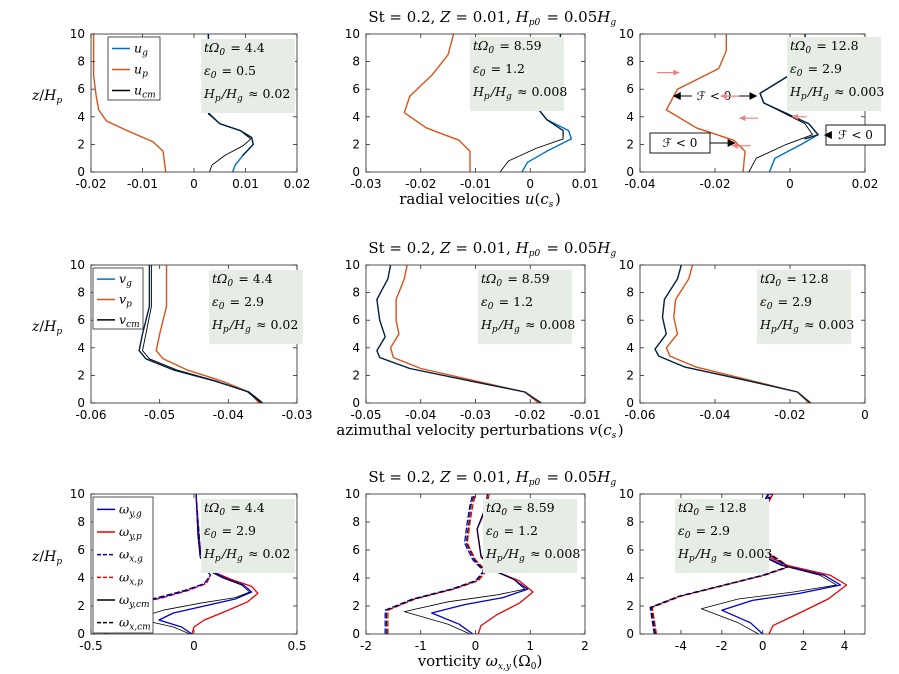  I want to click on force-label: ℱ < 0, so click(855, 135).